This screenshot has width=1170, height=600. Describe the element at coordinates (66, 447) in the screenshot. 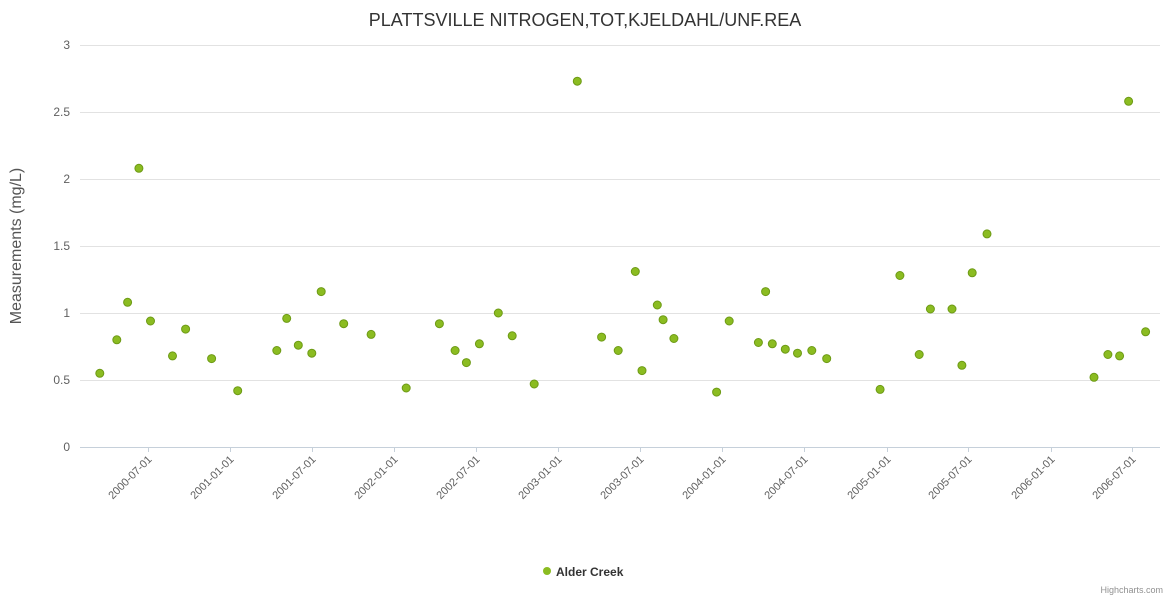

I see `y-tick-label: 0` at that location.